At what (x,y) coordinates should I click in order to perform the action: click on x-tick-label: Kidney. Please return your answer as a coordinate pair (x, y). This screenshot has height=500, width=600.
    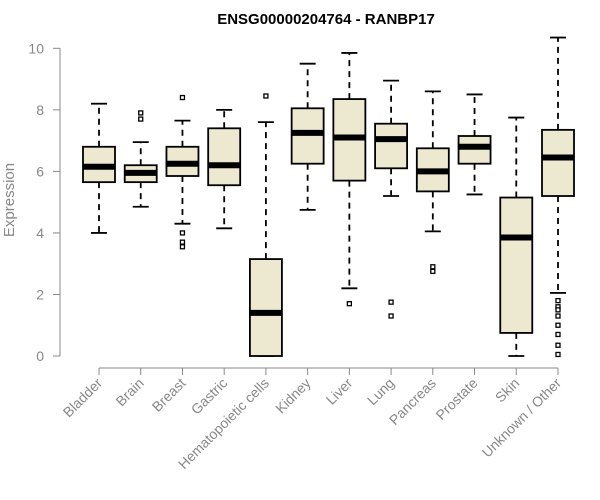
    Looking at the image, I should click on (293, 396).